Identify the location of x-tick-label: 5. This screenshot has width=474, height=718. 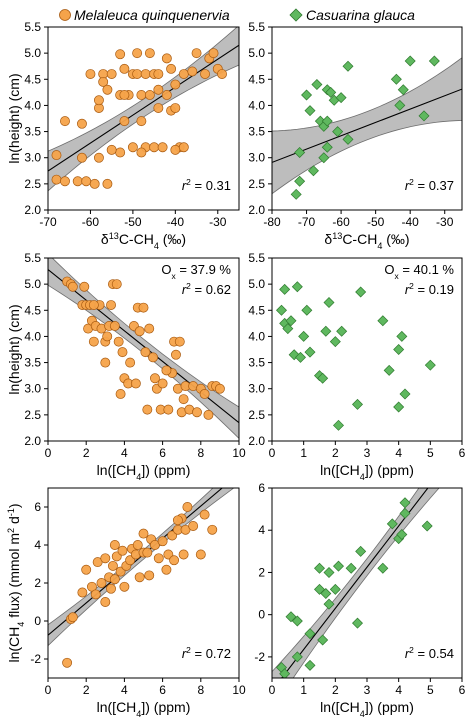
(430, 690).